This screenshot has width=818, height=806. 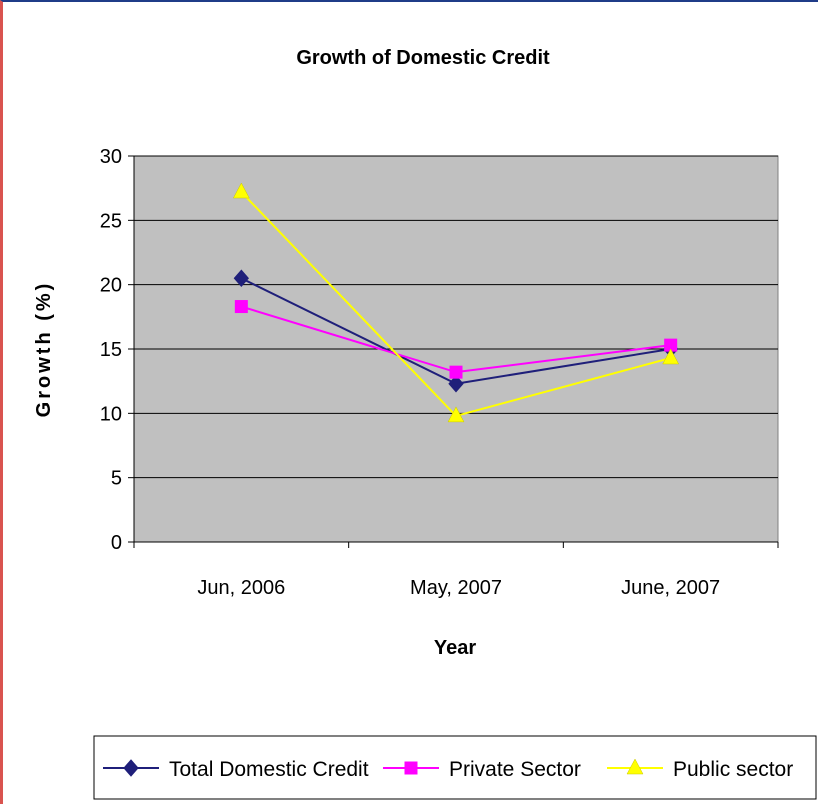 What do you see at coordinates (423, 58) in the screenshot?
I see `chart-title: Growth of Domestic Credit` at bounding box center [423, 58].